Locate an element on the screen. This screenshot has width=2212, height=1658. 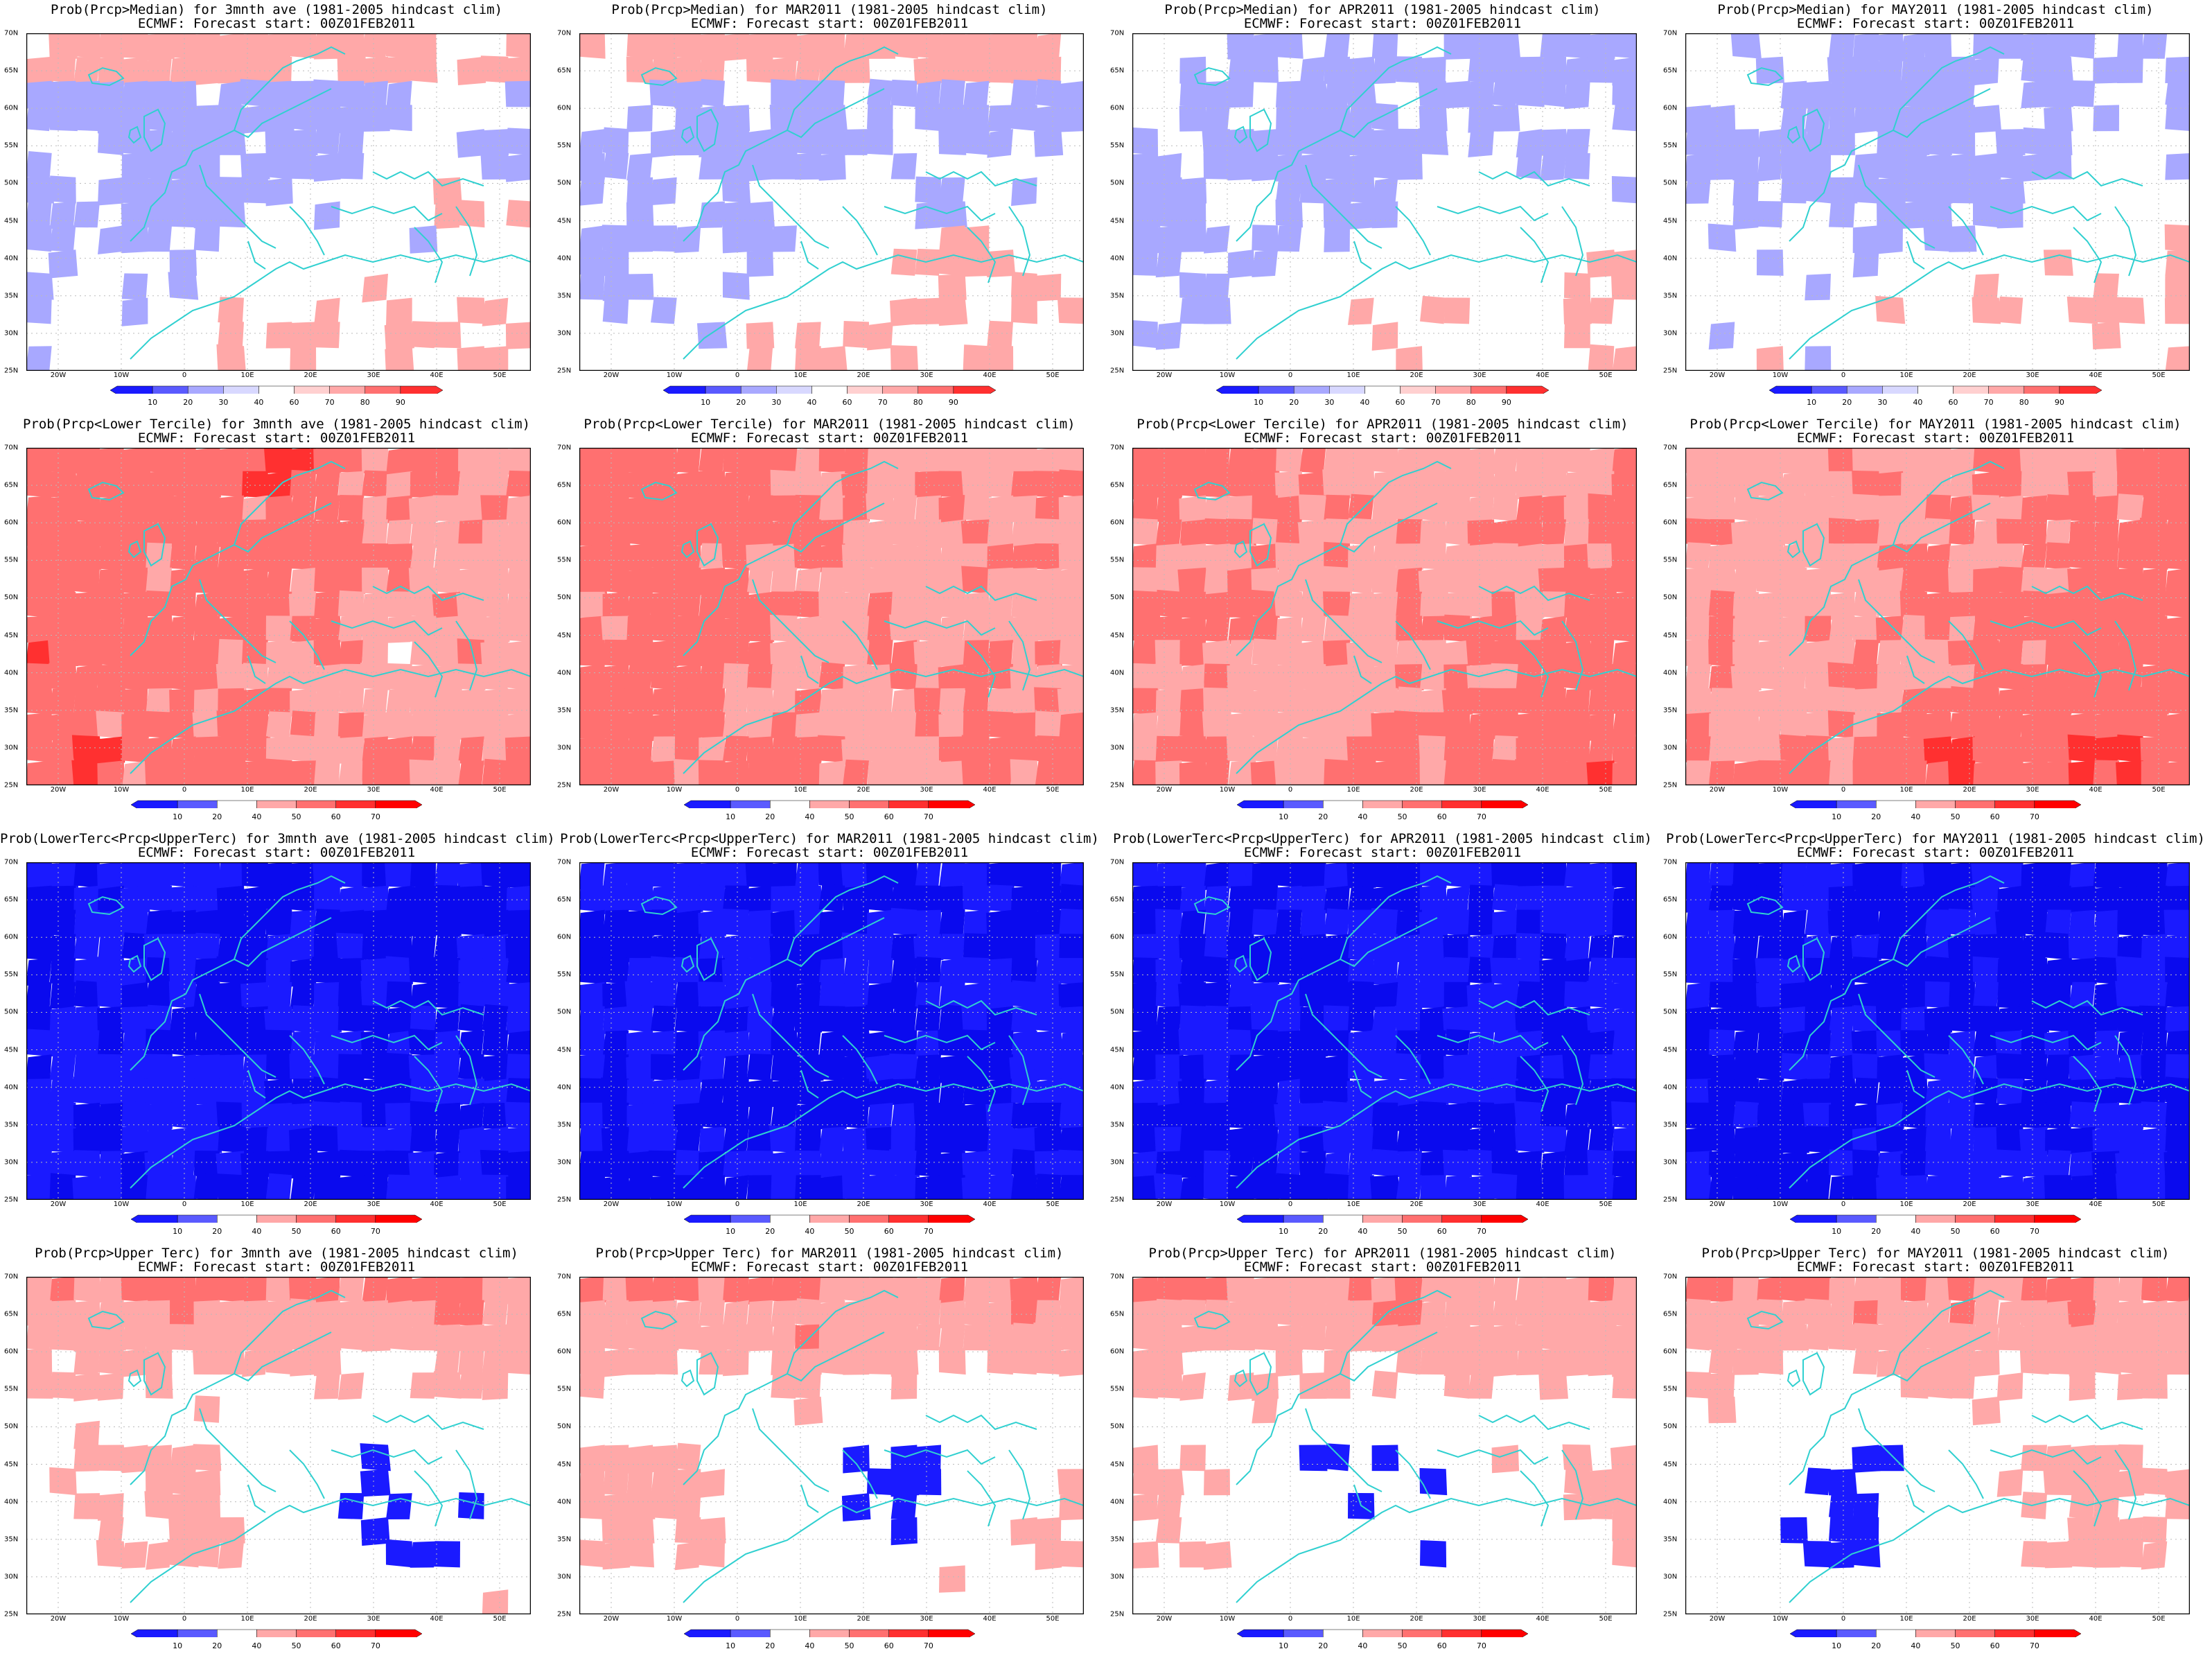
lat-tick-label: 50N is located at coordinates (1670, 1426).